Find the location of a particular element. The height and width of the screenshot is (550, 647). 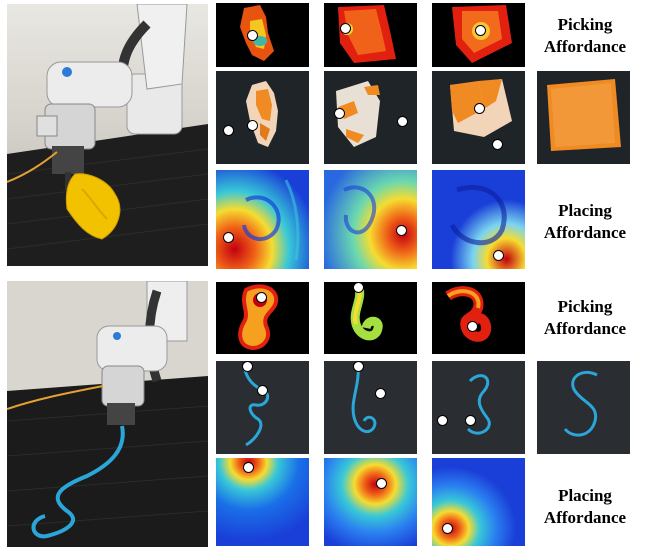

placing-affordance-label-bottom: Placing Affordance is located at coordinates (585, 506).